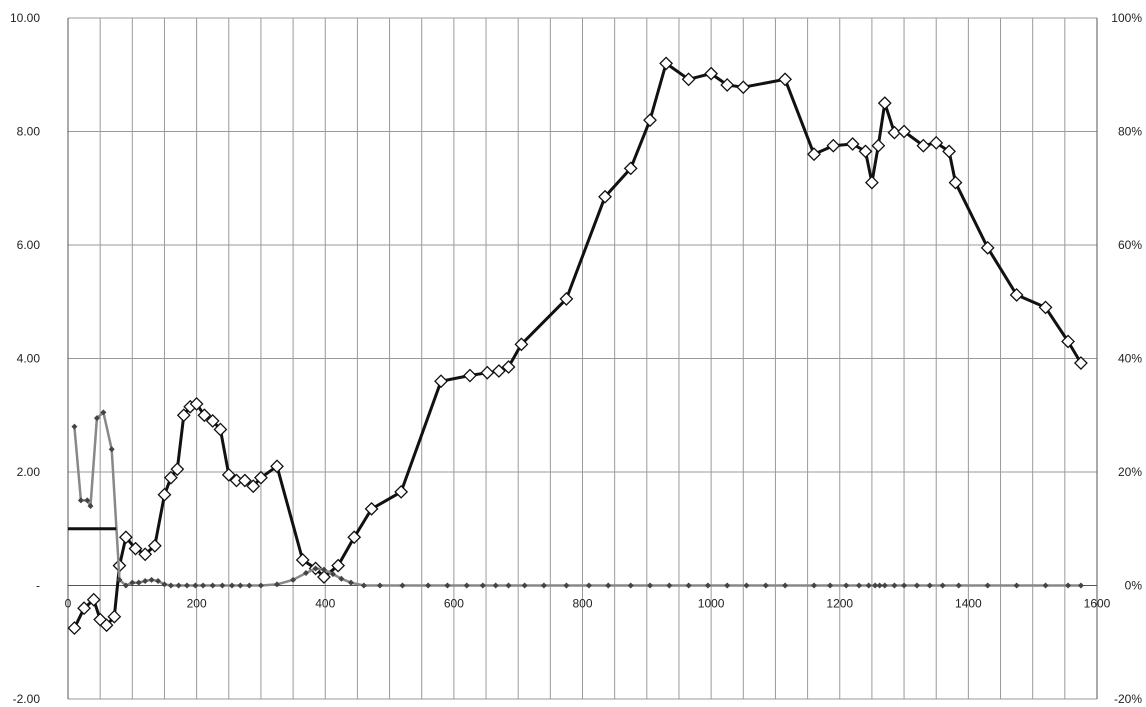 The image size is (1146, 707). Describe the element at coordinates (1097, 604) in the screenshot. I see `x-tick-label: 1600` at that location.